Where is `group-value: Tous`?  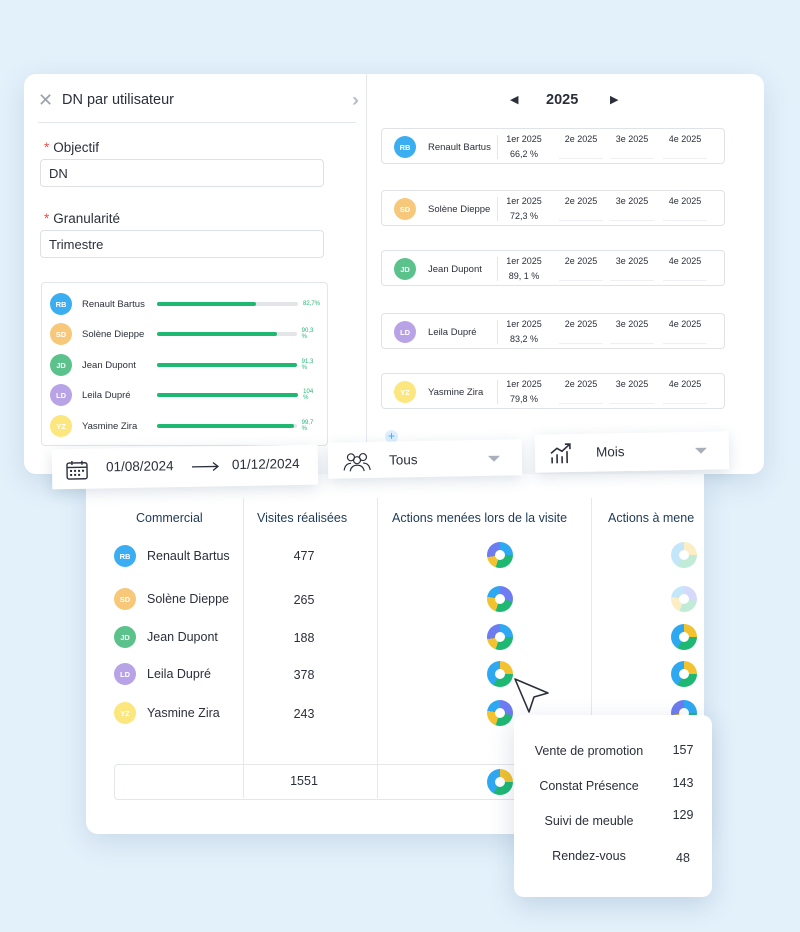
group-value: Tous is located at coordinates (403, 460).